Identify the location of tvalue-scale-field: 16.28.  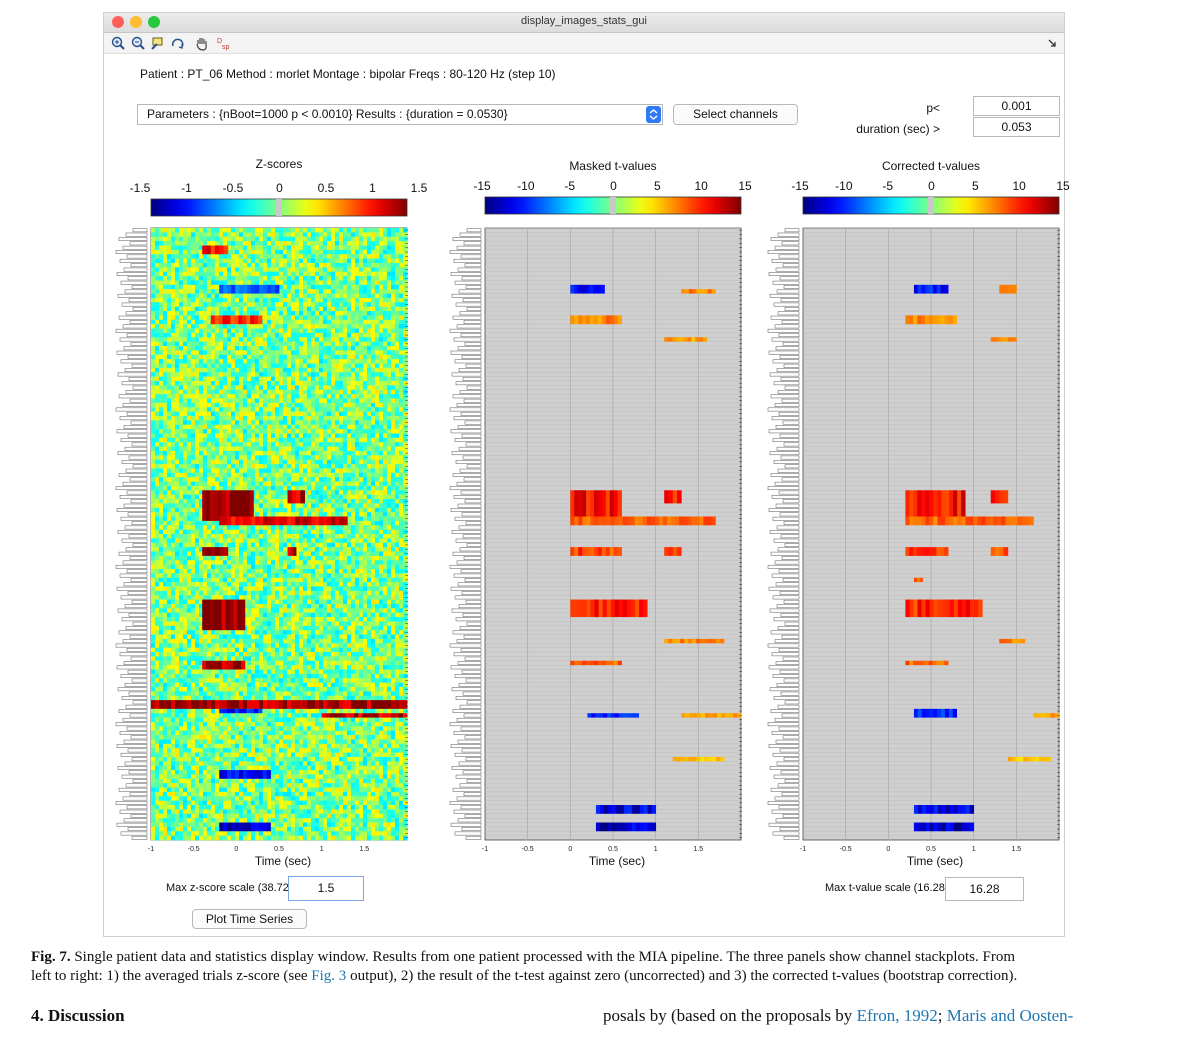
(984, 889).